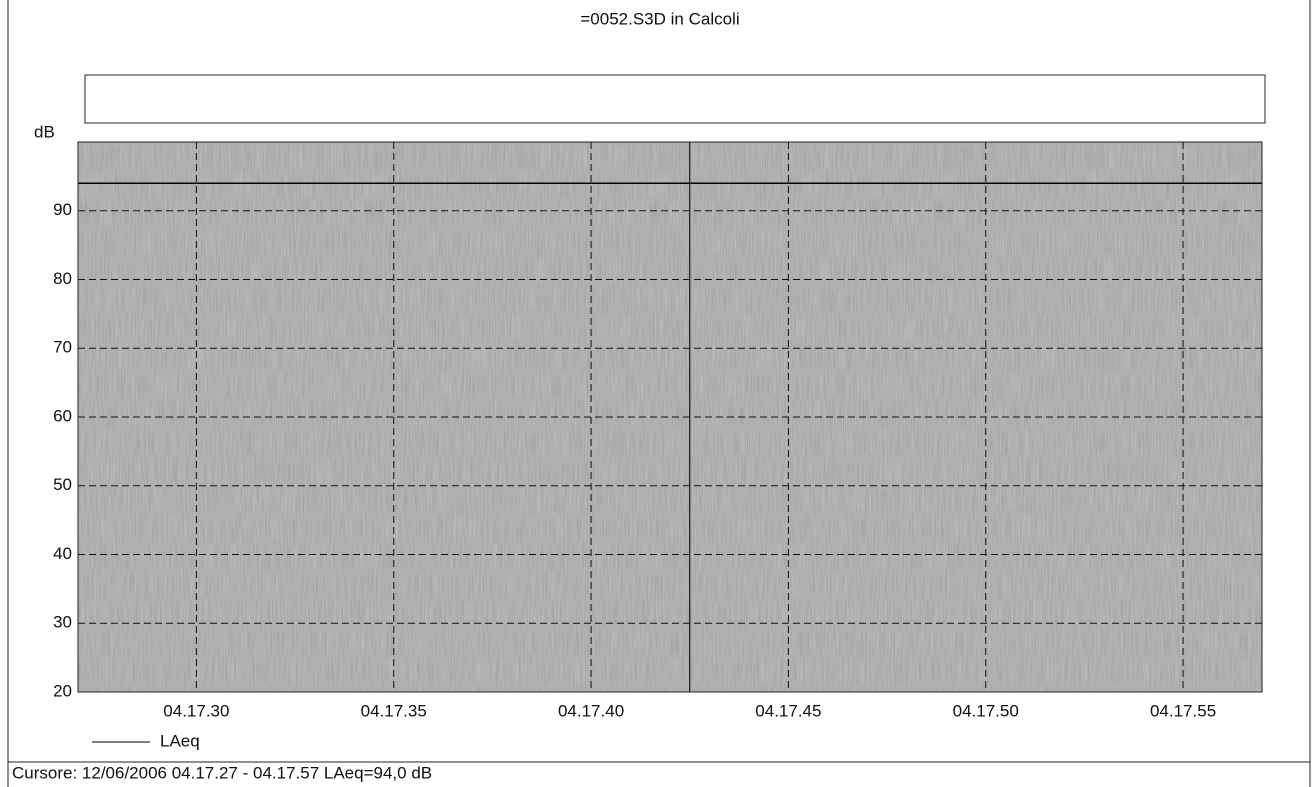 This screenshot has height=787, width=1315. Describe the element at coordinates (62, 622) in the screenshot. I see `y-tick-label: 30` at that location.